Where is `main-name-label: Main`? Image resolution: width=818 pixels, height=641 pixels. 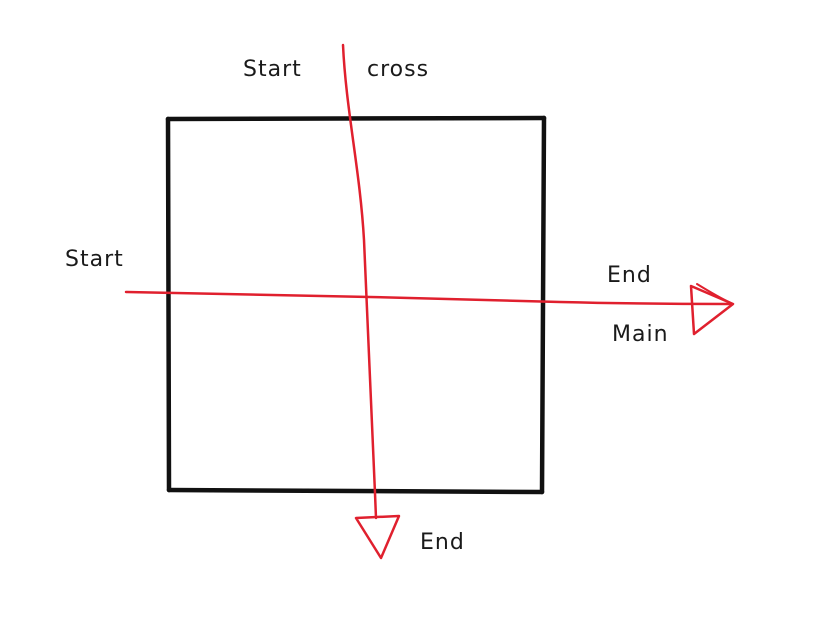 main-name-label: Main is located at coordinates (640, 334).